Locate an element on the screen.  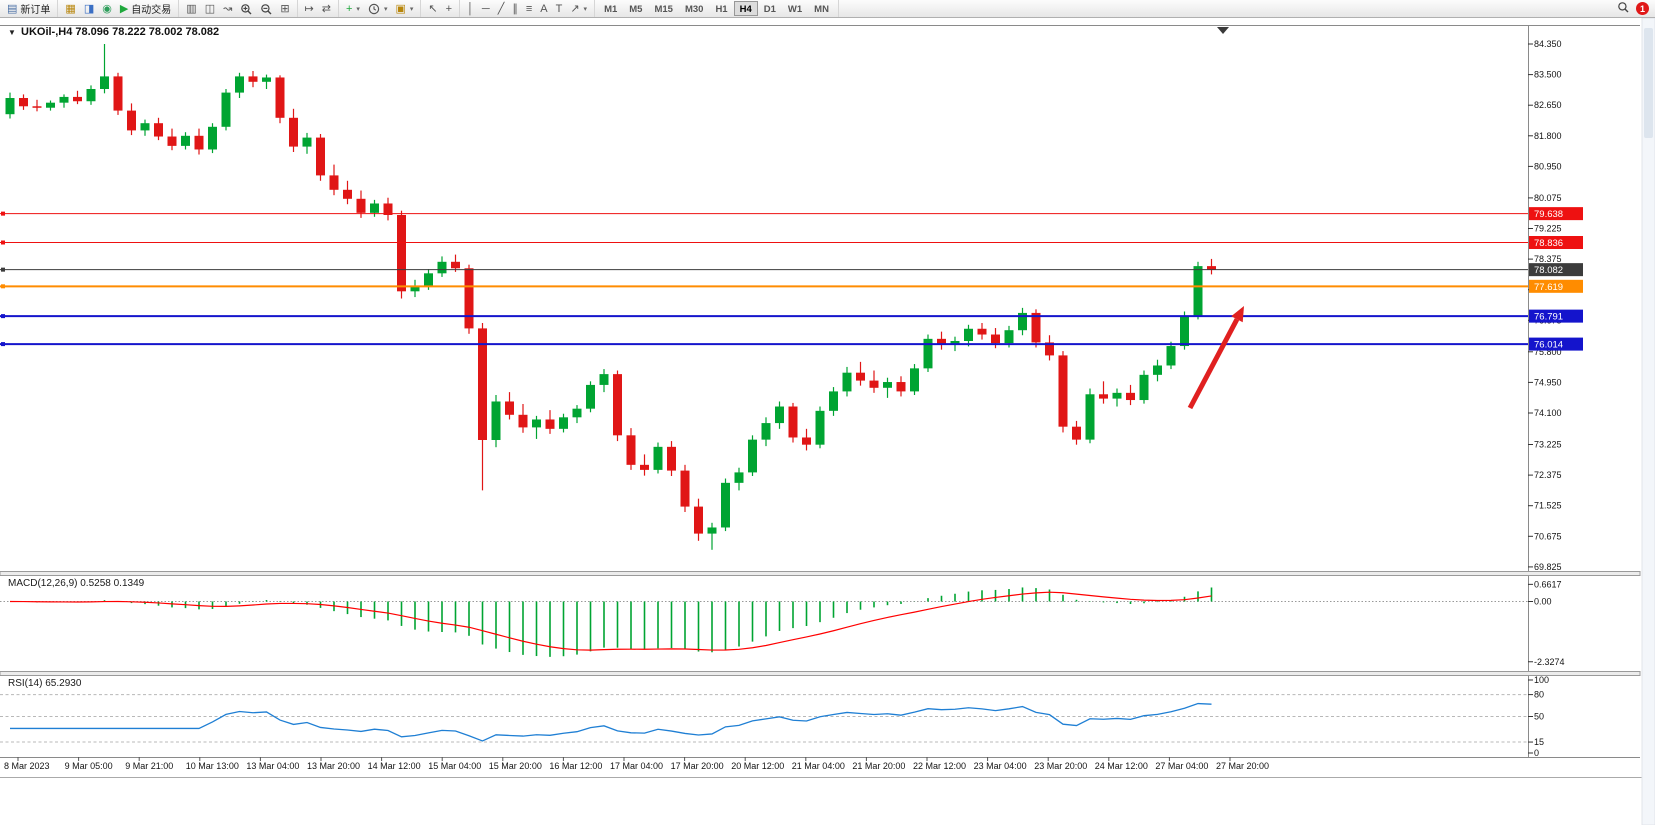
tile-windows-icon: ⊞ is located at coordinates (284, 9).